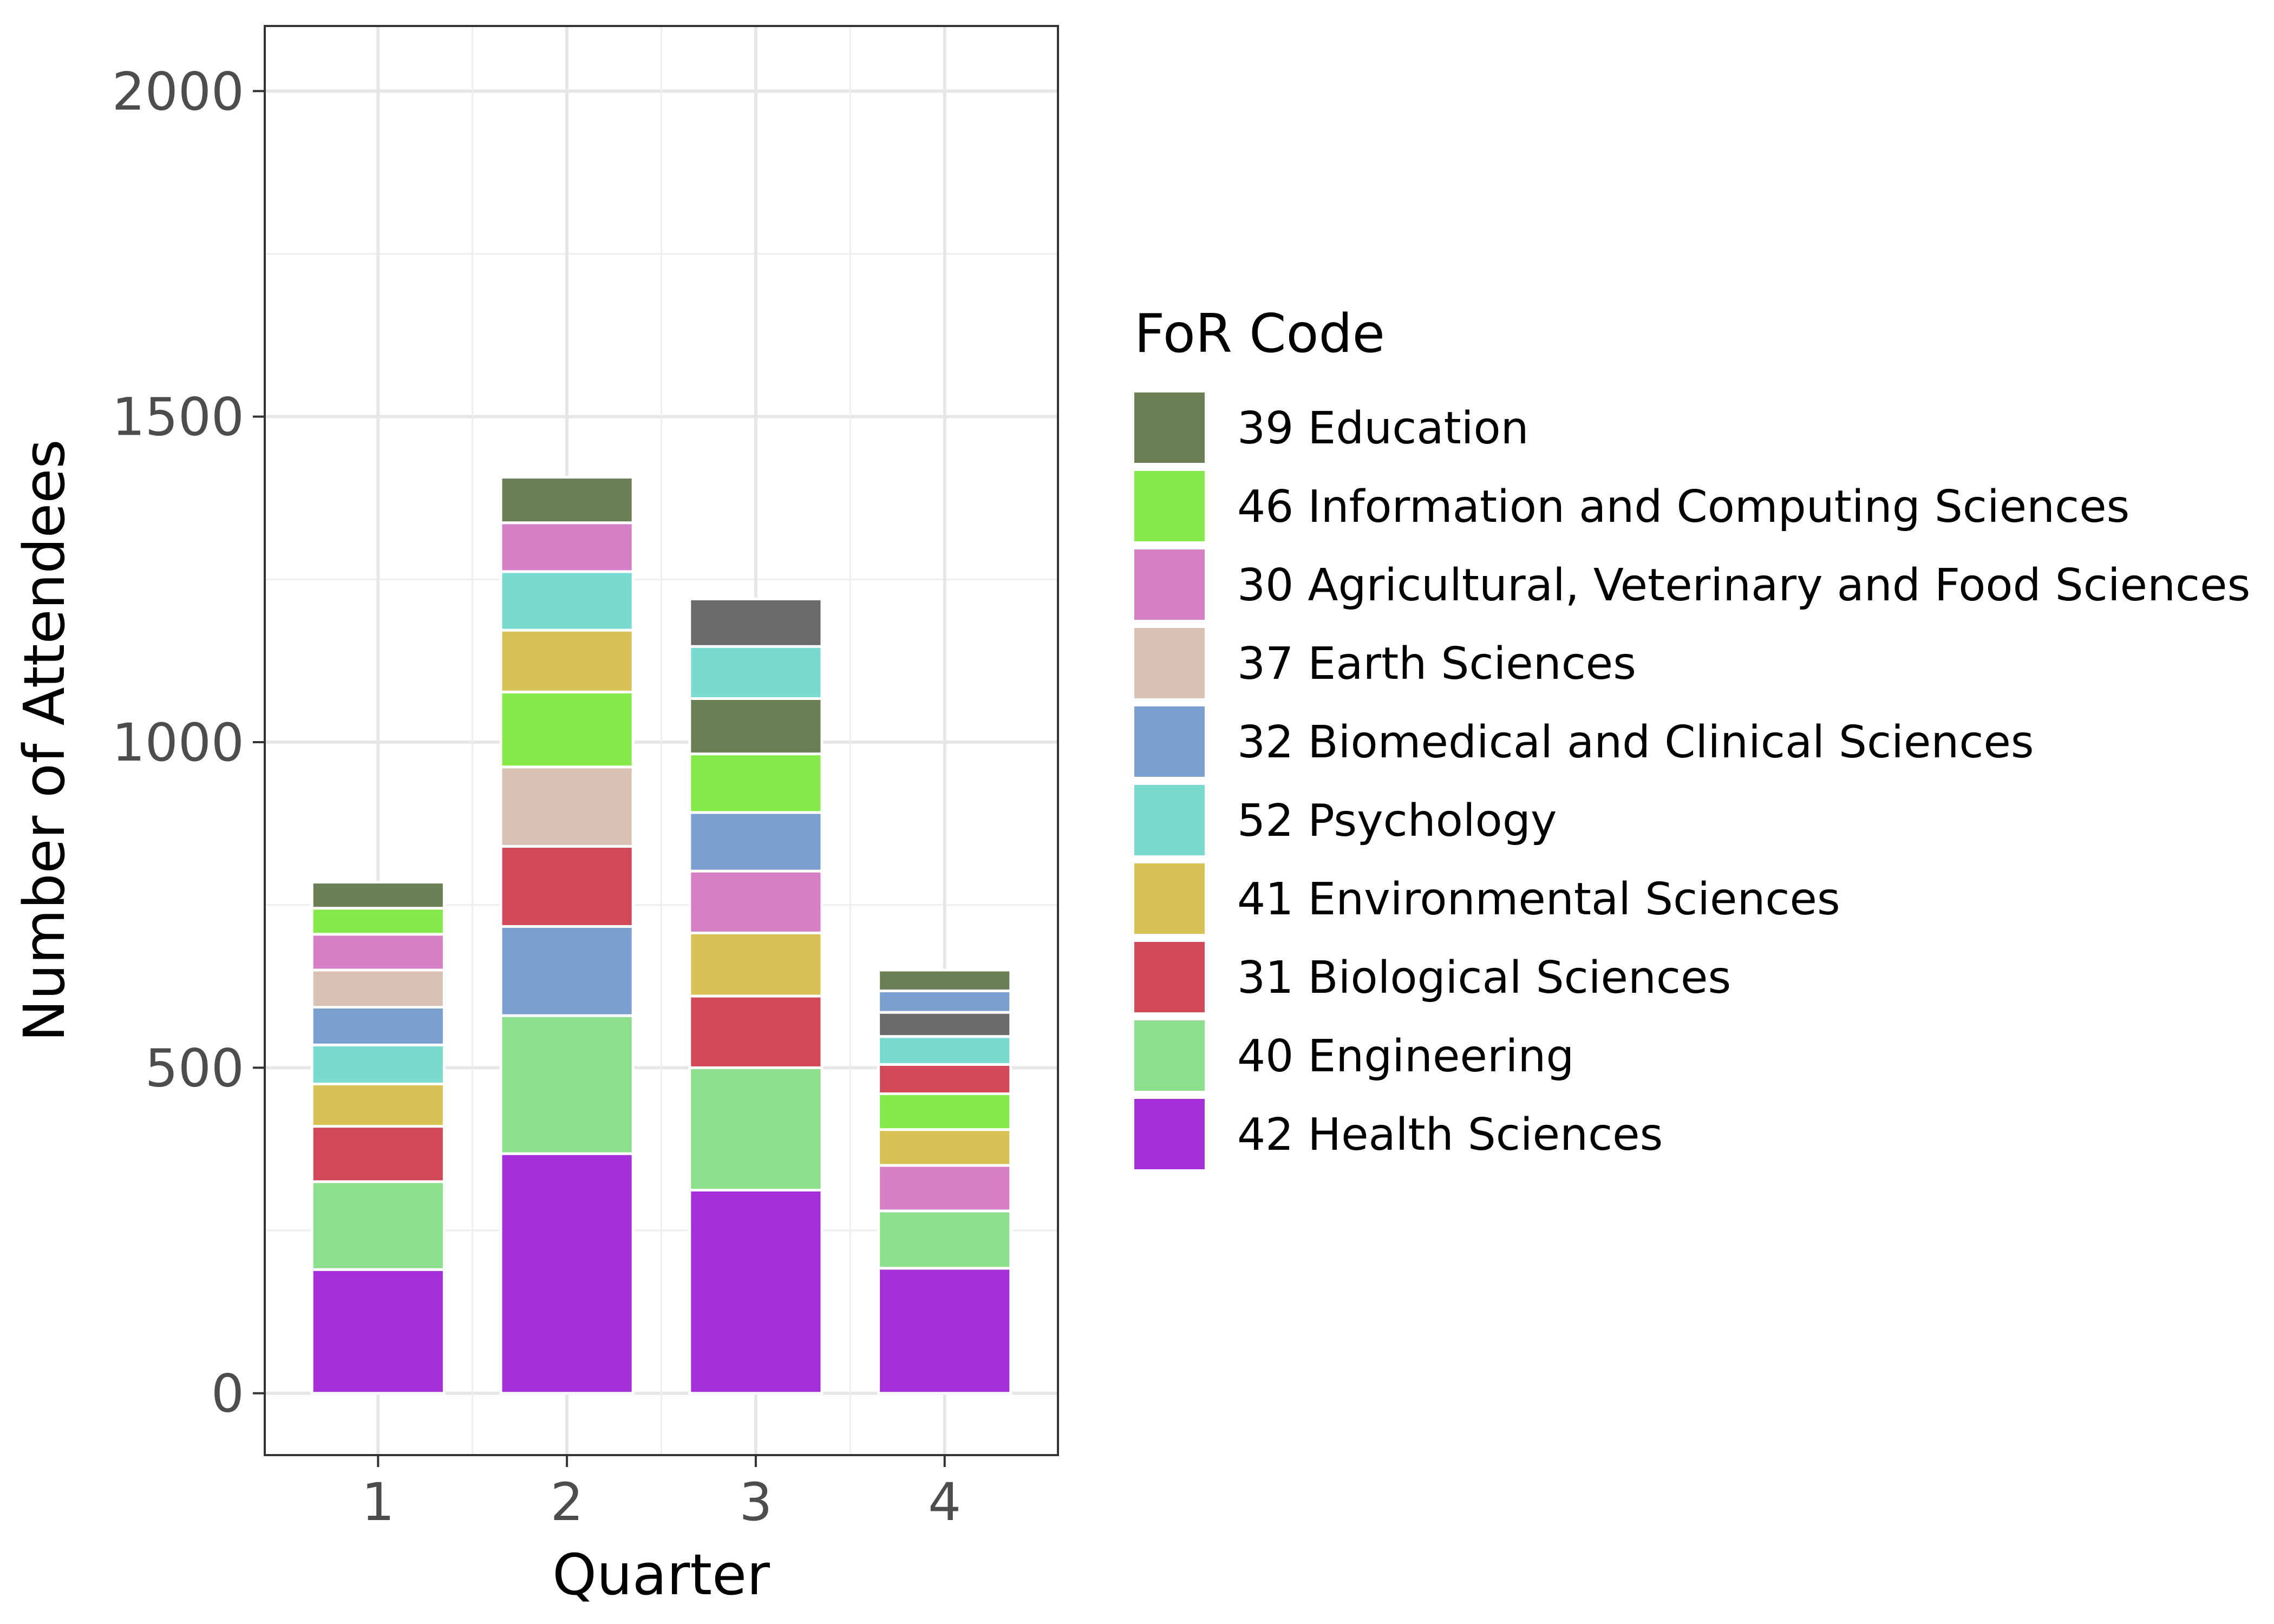 The image size is (2274, 1624). I want to click on y-tick-label: 2000, so click(178, 92).